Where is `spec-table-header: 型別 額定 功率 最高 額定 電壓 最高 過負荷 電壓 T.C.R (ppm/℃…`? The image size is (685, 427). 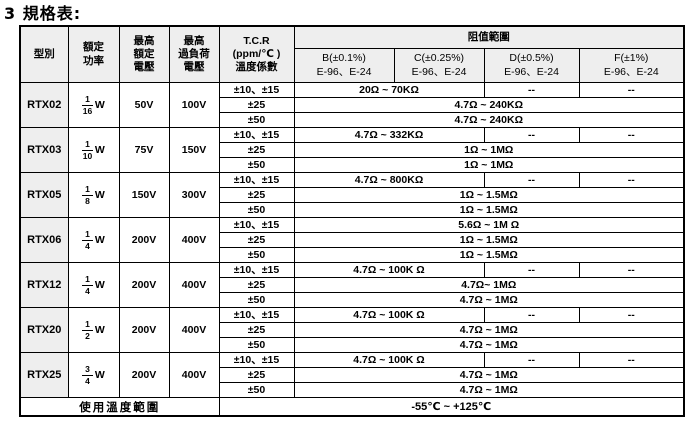 spec-table-header: 型別 額定 功率 最高 額定 電壓 最高 過負荷 電壓 T.C.R (ppm/℃… is located at coordinates (352, 54).